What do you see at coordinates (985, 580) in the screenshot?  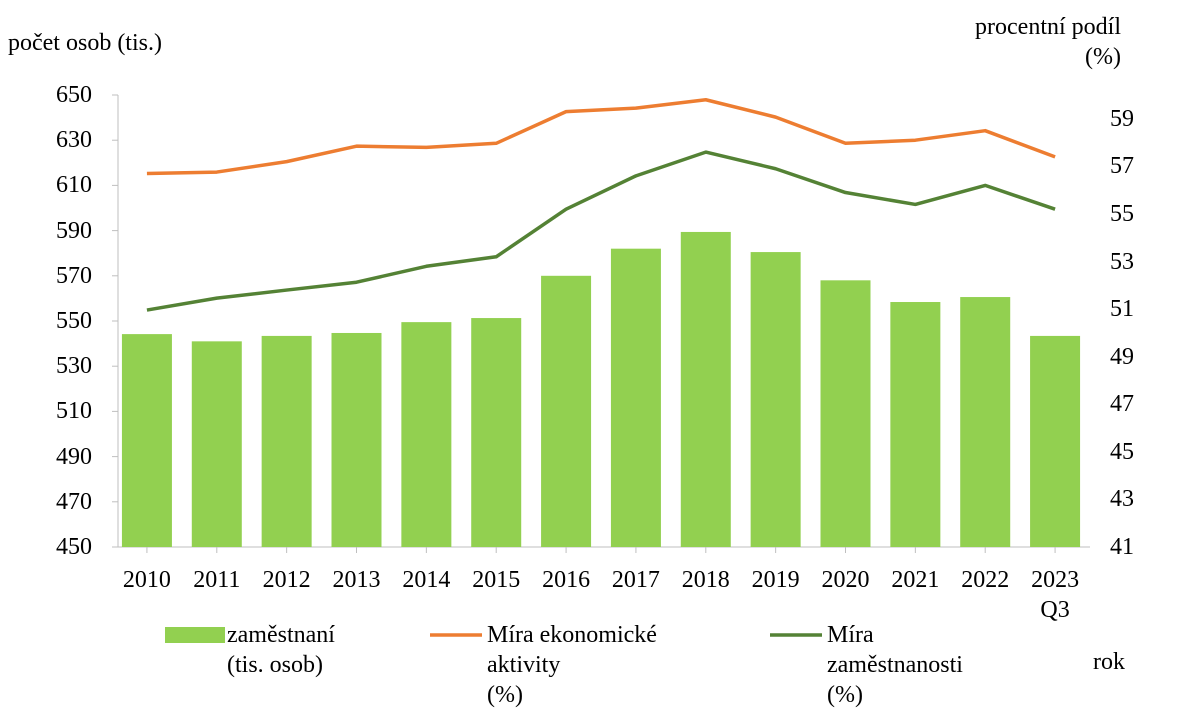 I see `x-tick-label: 2022` at bounding box center [985, 580].